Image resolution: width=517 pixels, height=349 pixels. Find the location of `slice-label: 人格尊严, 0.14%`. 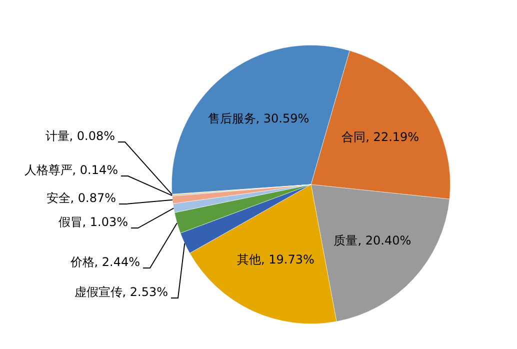

slice-label: 人格尊严, 0.14% is located at coordinates (71, 170).